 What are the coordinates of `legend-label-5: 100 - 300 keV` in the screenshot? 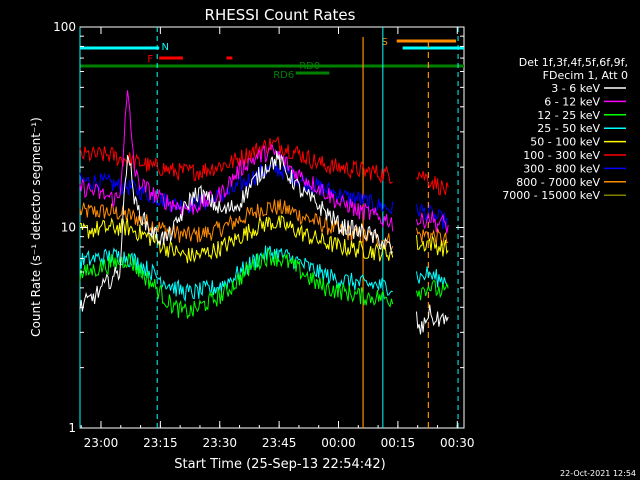 It's located at (561, 155).